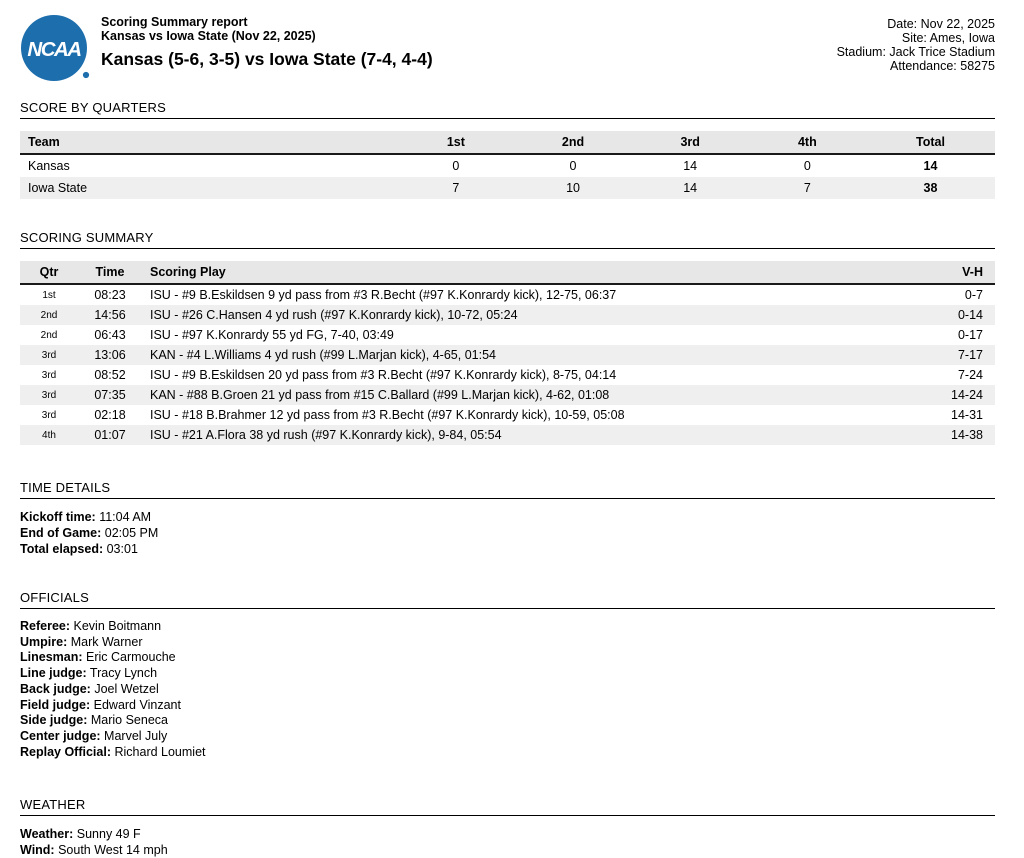  What do you see at coordinates (573, 166) in the screenshot?
I see `q2-score: 0` at bounding box center [573, 166].